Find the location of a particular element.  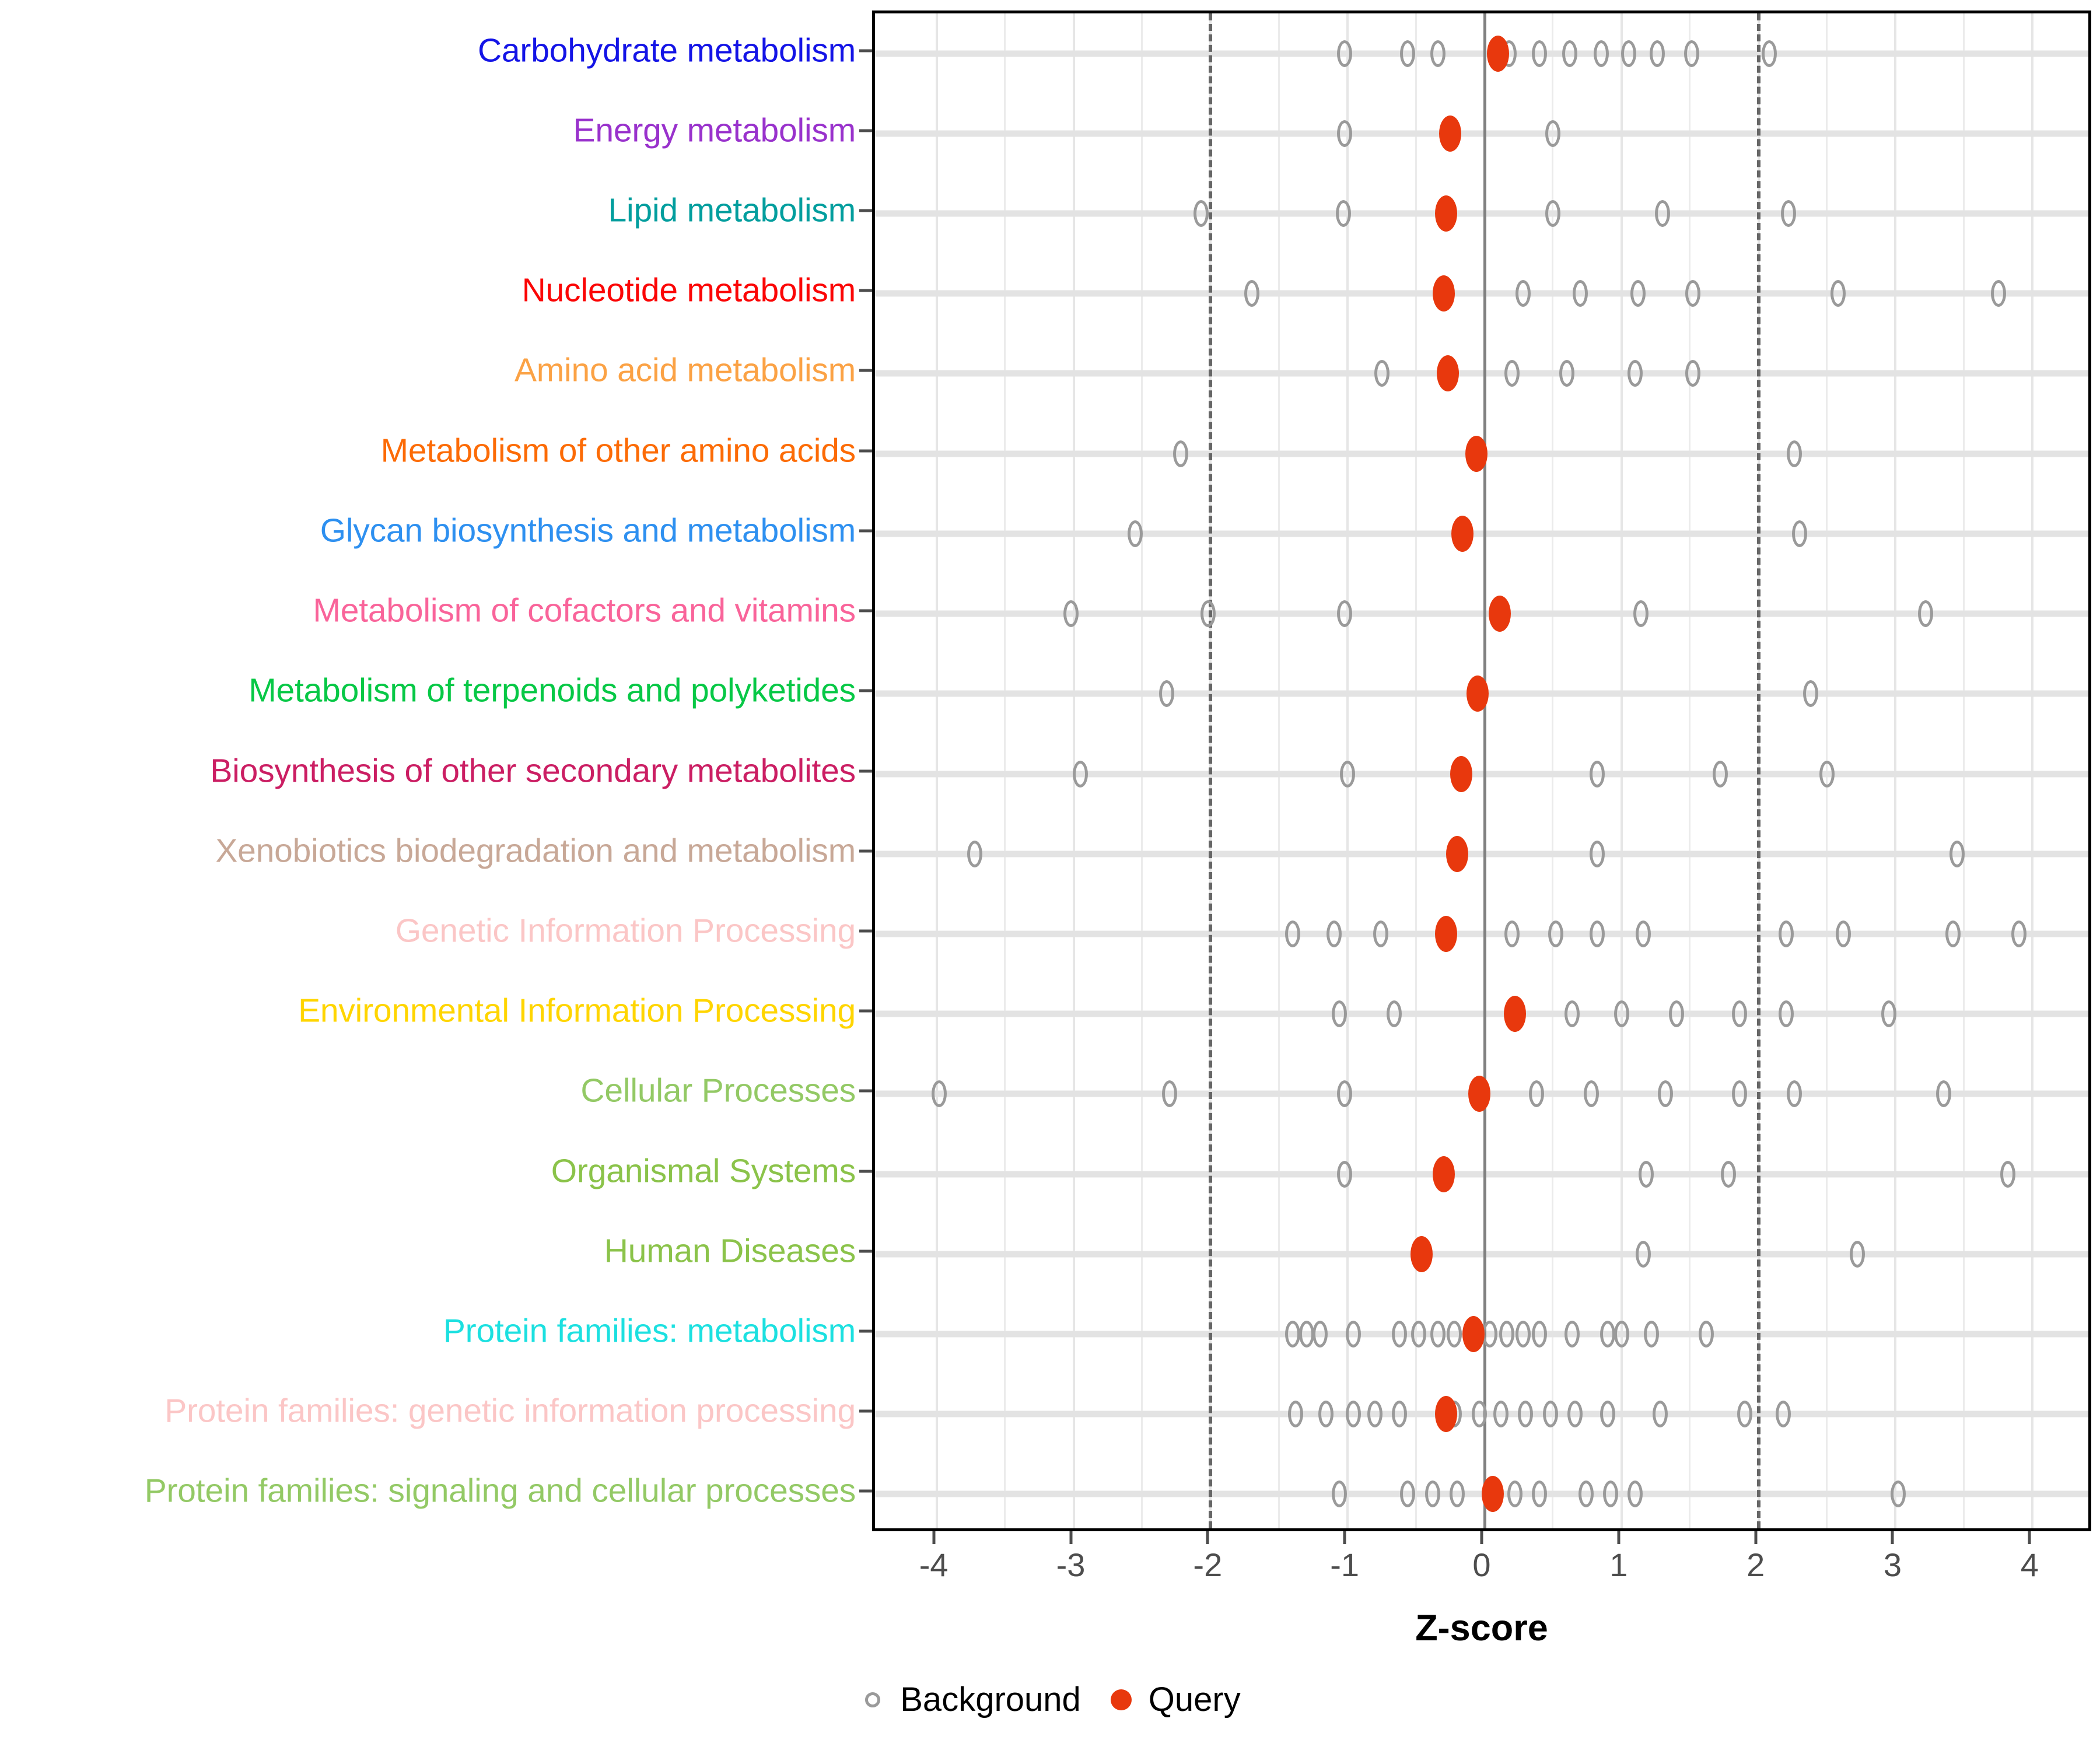

y-axis-label: Energy metabolism is located at coordinates (715, 130).